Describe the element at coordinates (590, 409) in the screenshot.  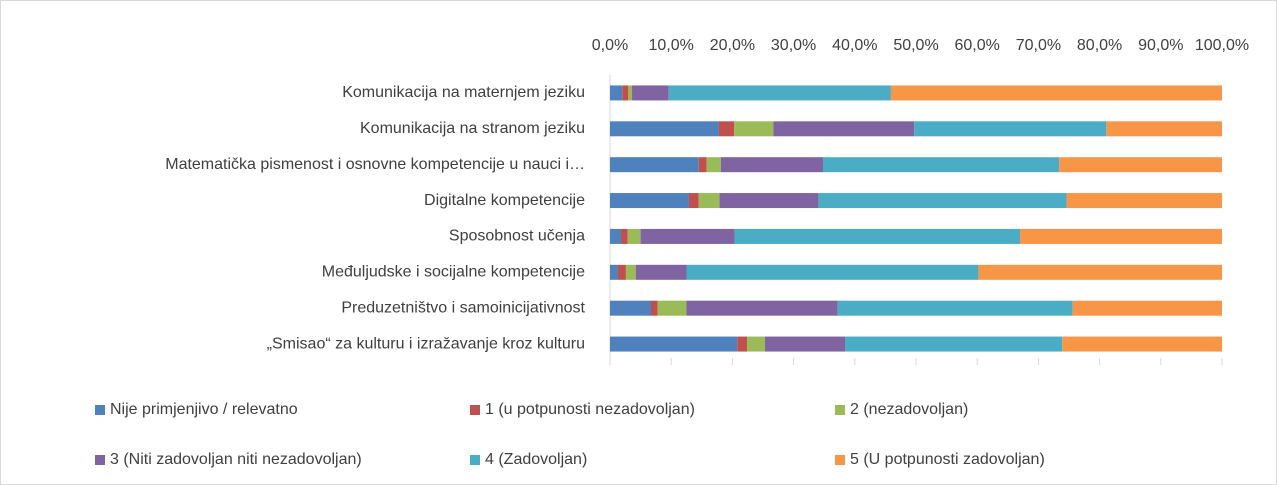
I see `legend-label: 1 (u potpunosti nezadovoljan)` at that location.